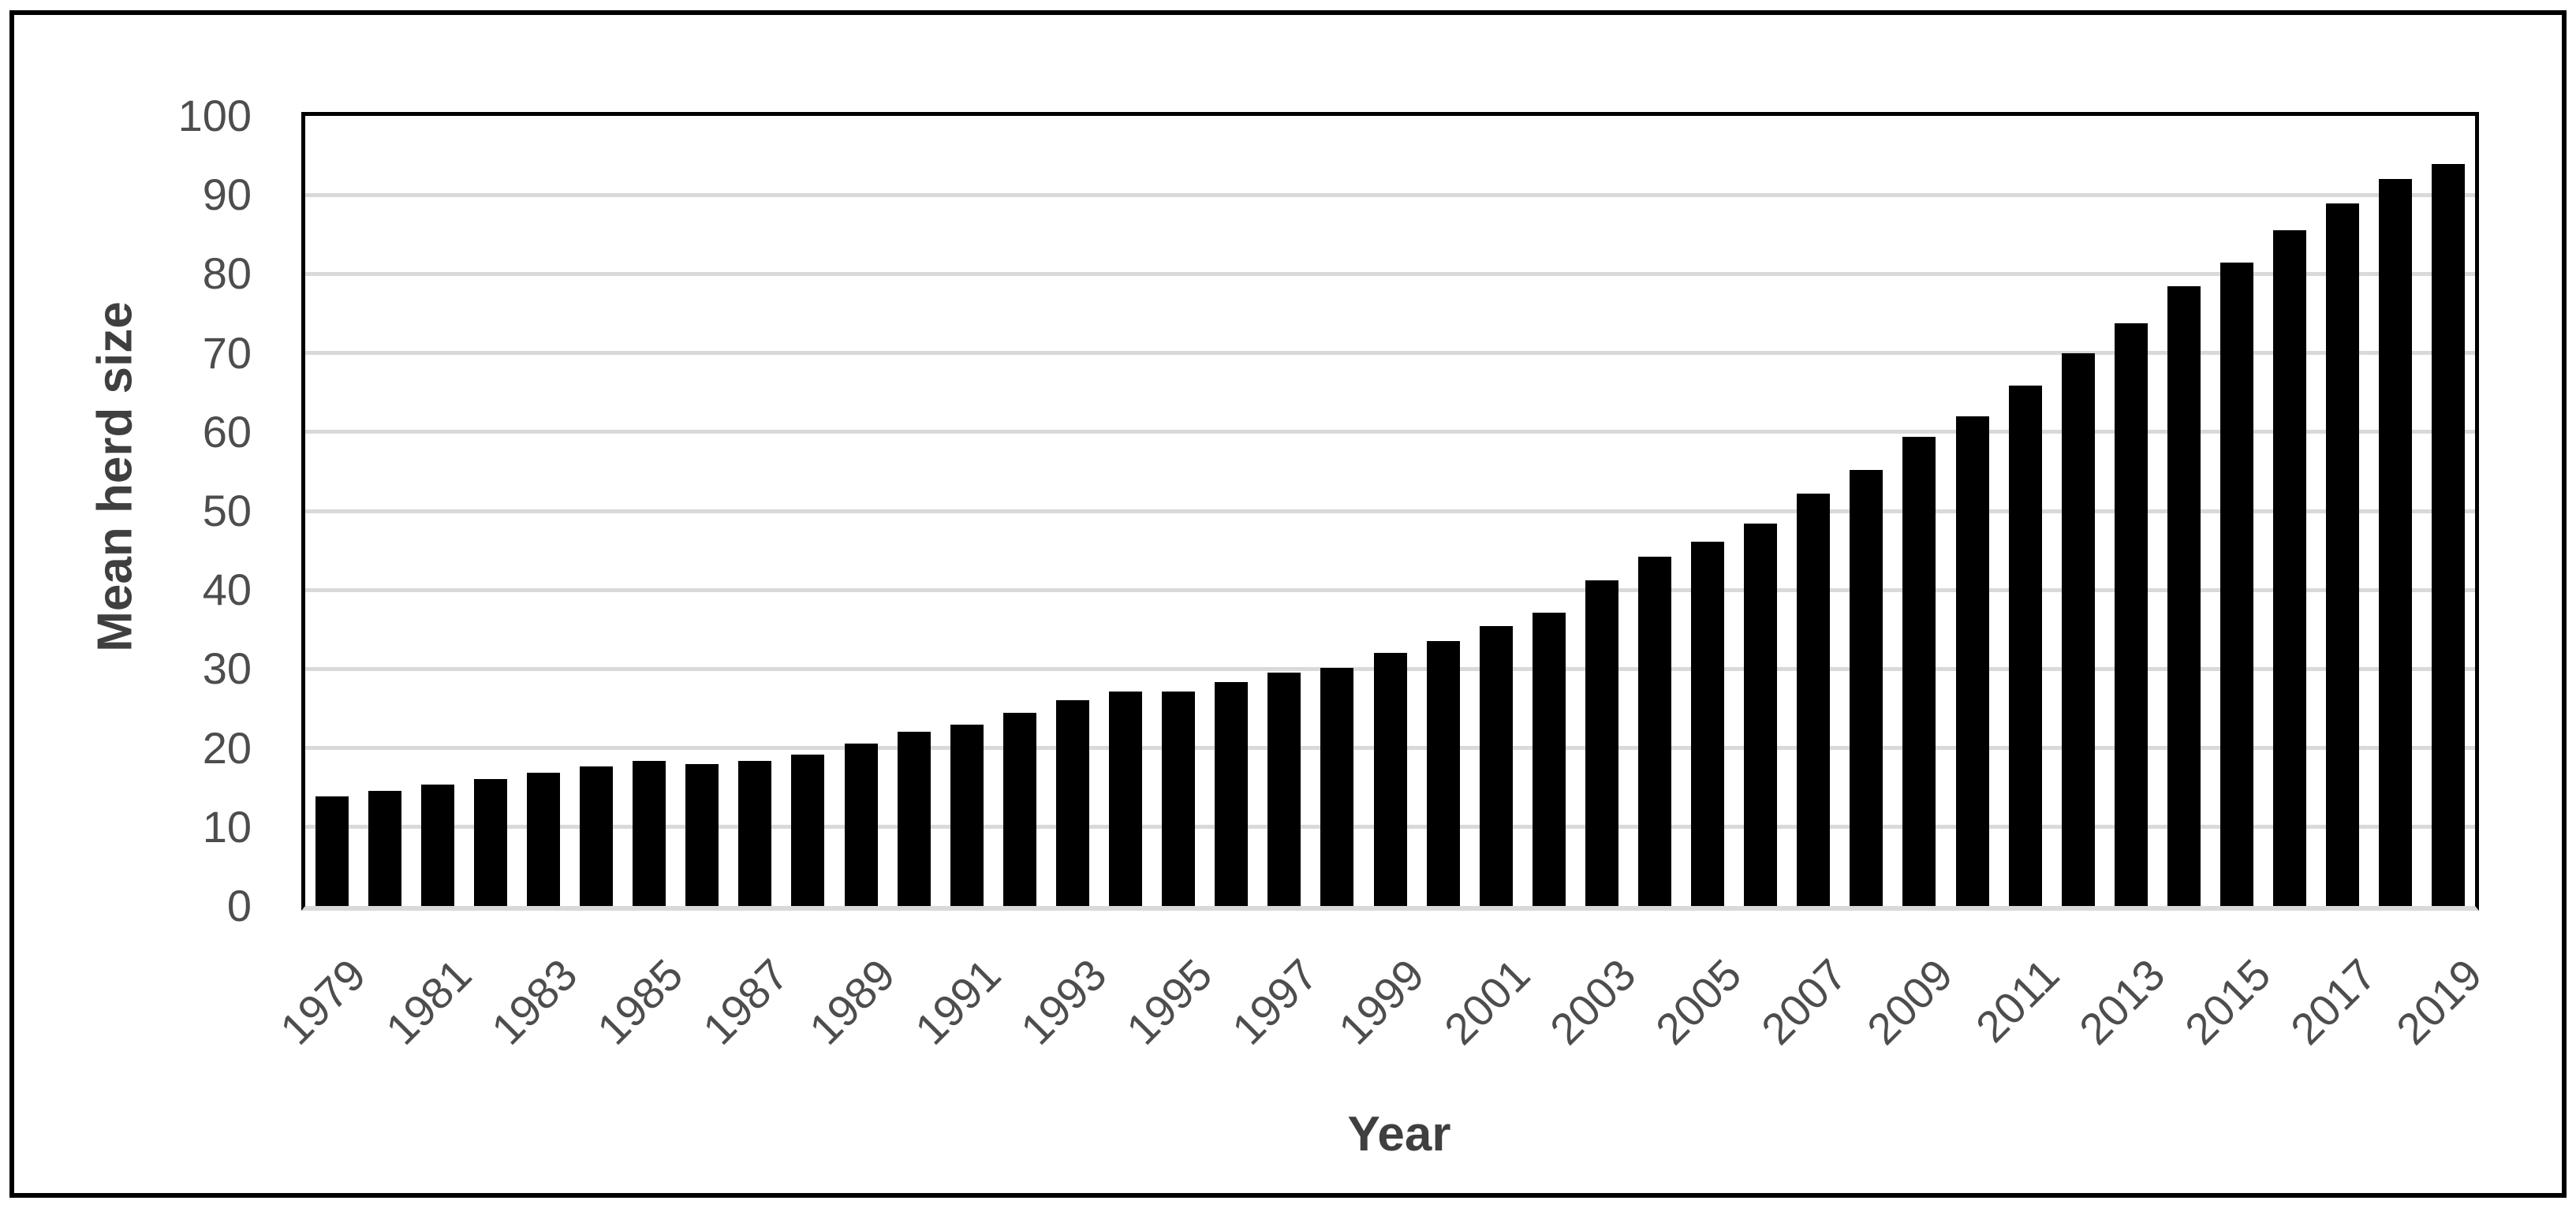 This screenshot has width=2576, height=1208. Describe the element at coordinates (2333, 1002) in the screenshot. I see `x-tick-label-text: 2017` at that location.